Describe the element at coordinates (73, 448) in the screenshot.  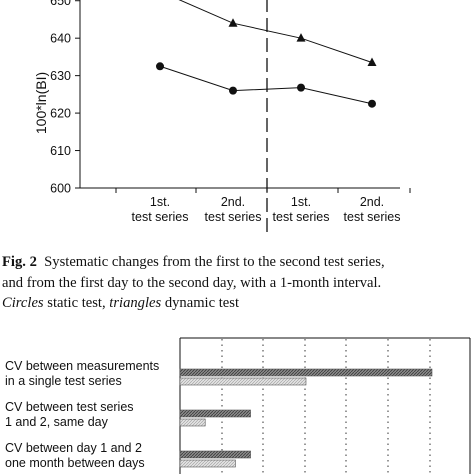
I see `category-label-line: CV between day 1 and 2` at that location.